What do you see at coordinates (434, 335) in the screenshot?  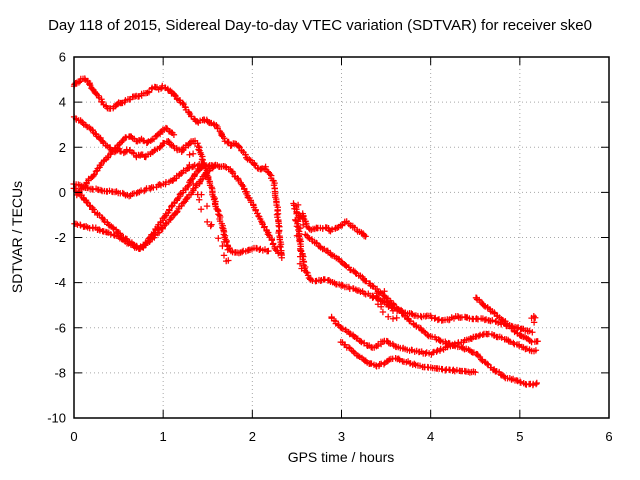 I see `trace-arc-10-wave` at bounding box center [434, 335].